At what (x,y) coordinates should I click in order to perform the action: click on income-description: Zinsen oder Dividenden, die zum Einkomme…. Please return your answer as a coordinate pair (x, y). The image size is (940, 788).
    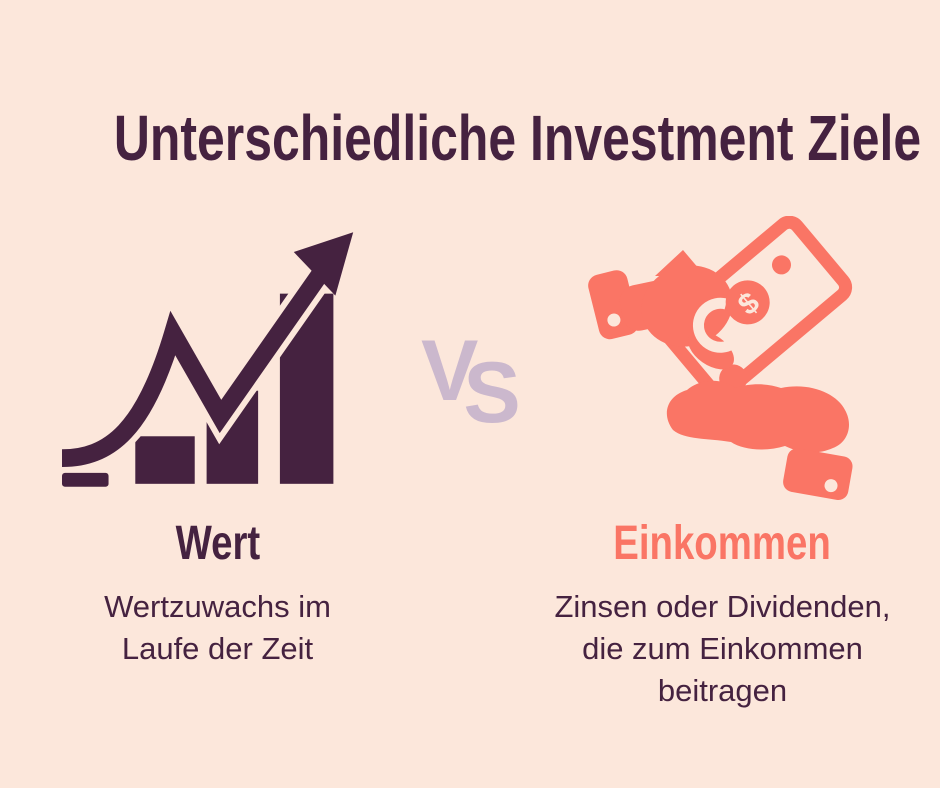
    Looking at the image, I should click on (722, 649).